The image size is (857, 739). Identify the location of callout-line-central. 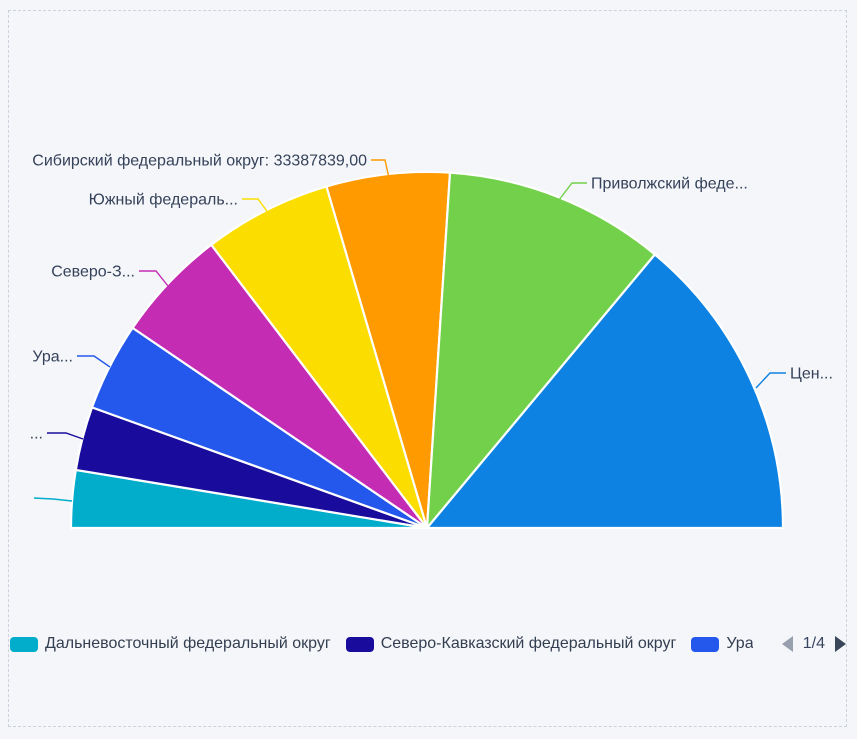
(770, 380).